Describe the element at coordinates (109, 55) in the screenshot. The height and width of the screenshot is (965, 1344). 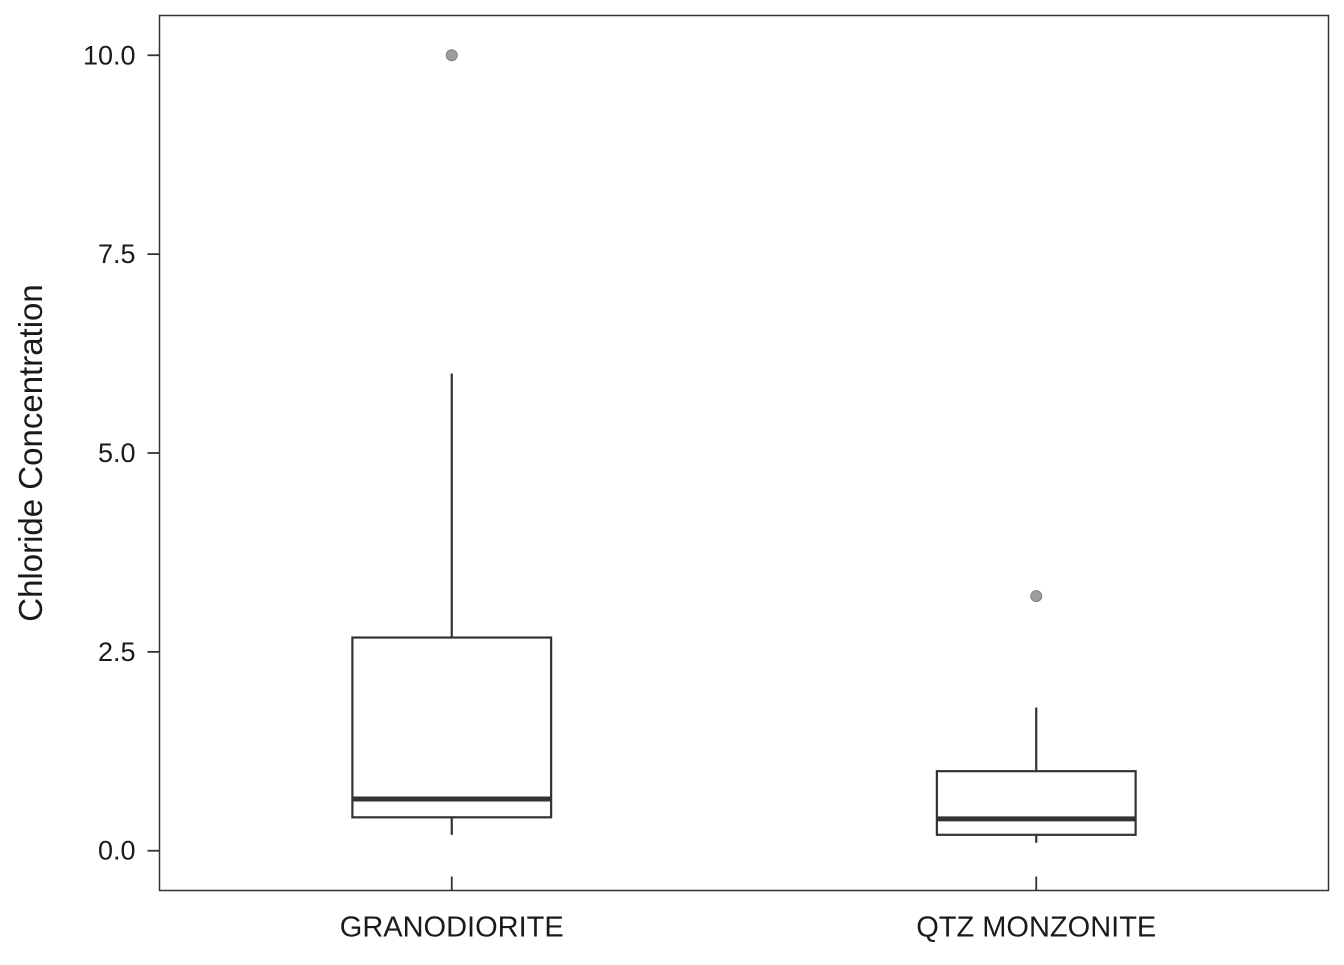
I see `y-tick-label: 10.0` at that location.